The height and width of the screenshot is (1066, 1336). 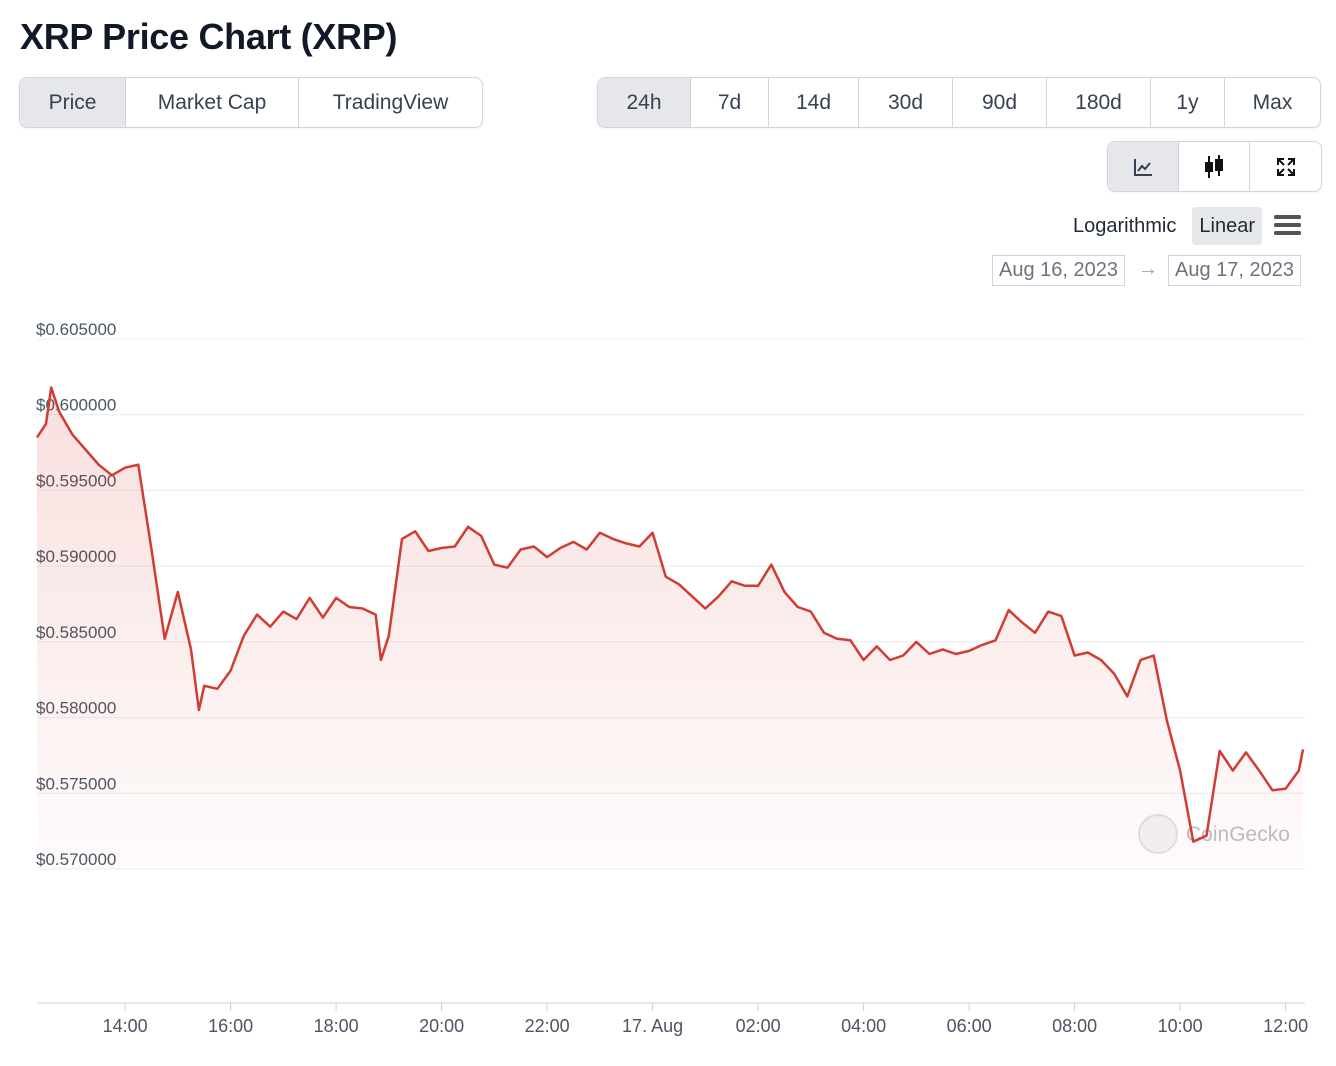 I want to click on fullscreen-button, so click(x=1285, y=166).